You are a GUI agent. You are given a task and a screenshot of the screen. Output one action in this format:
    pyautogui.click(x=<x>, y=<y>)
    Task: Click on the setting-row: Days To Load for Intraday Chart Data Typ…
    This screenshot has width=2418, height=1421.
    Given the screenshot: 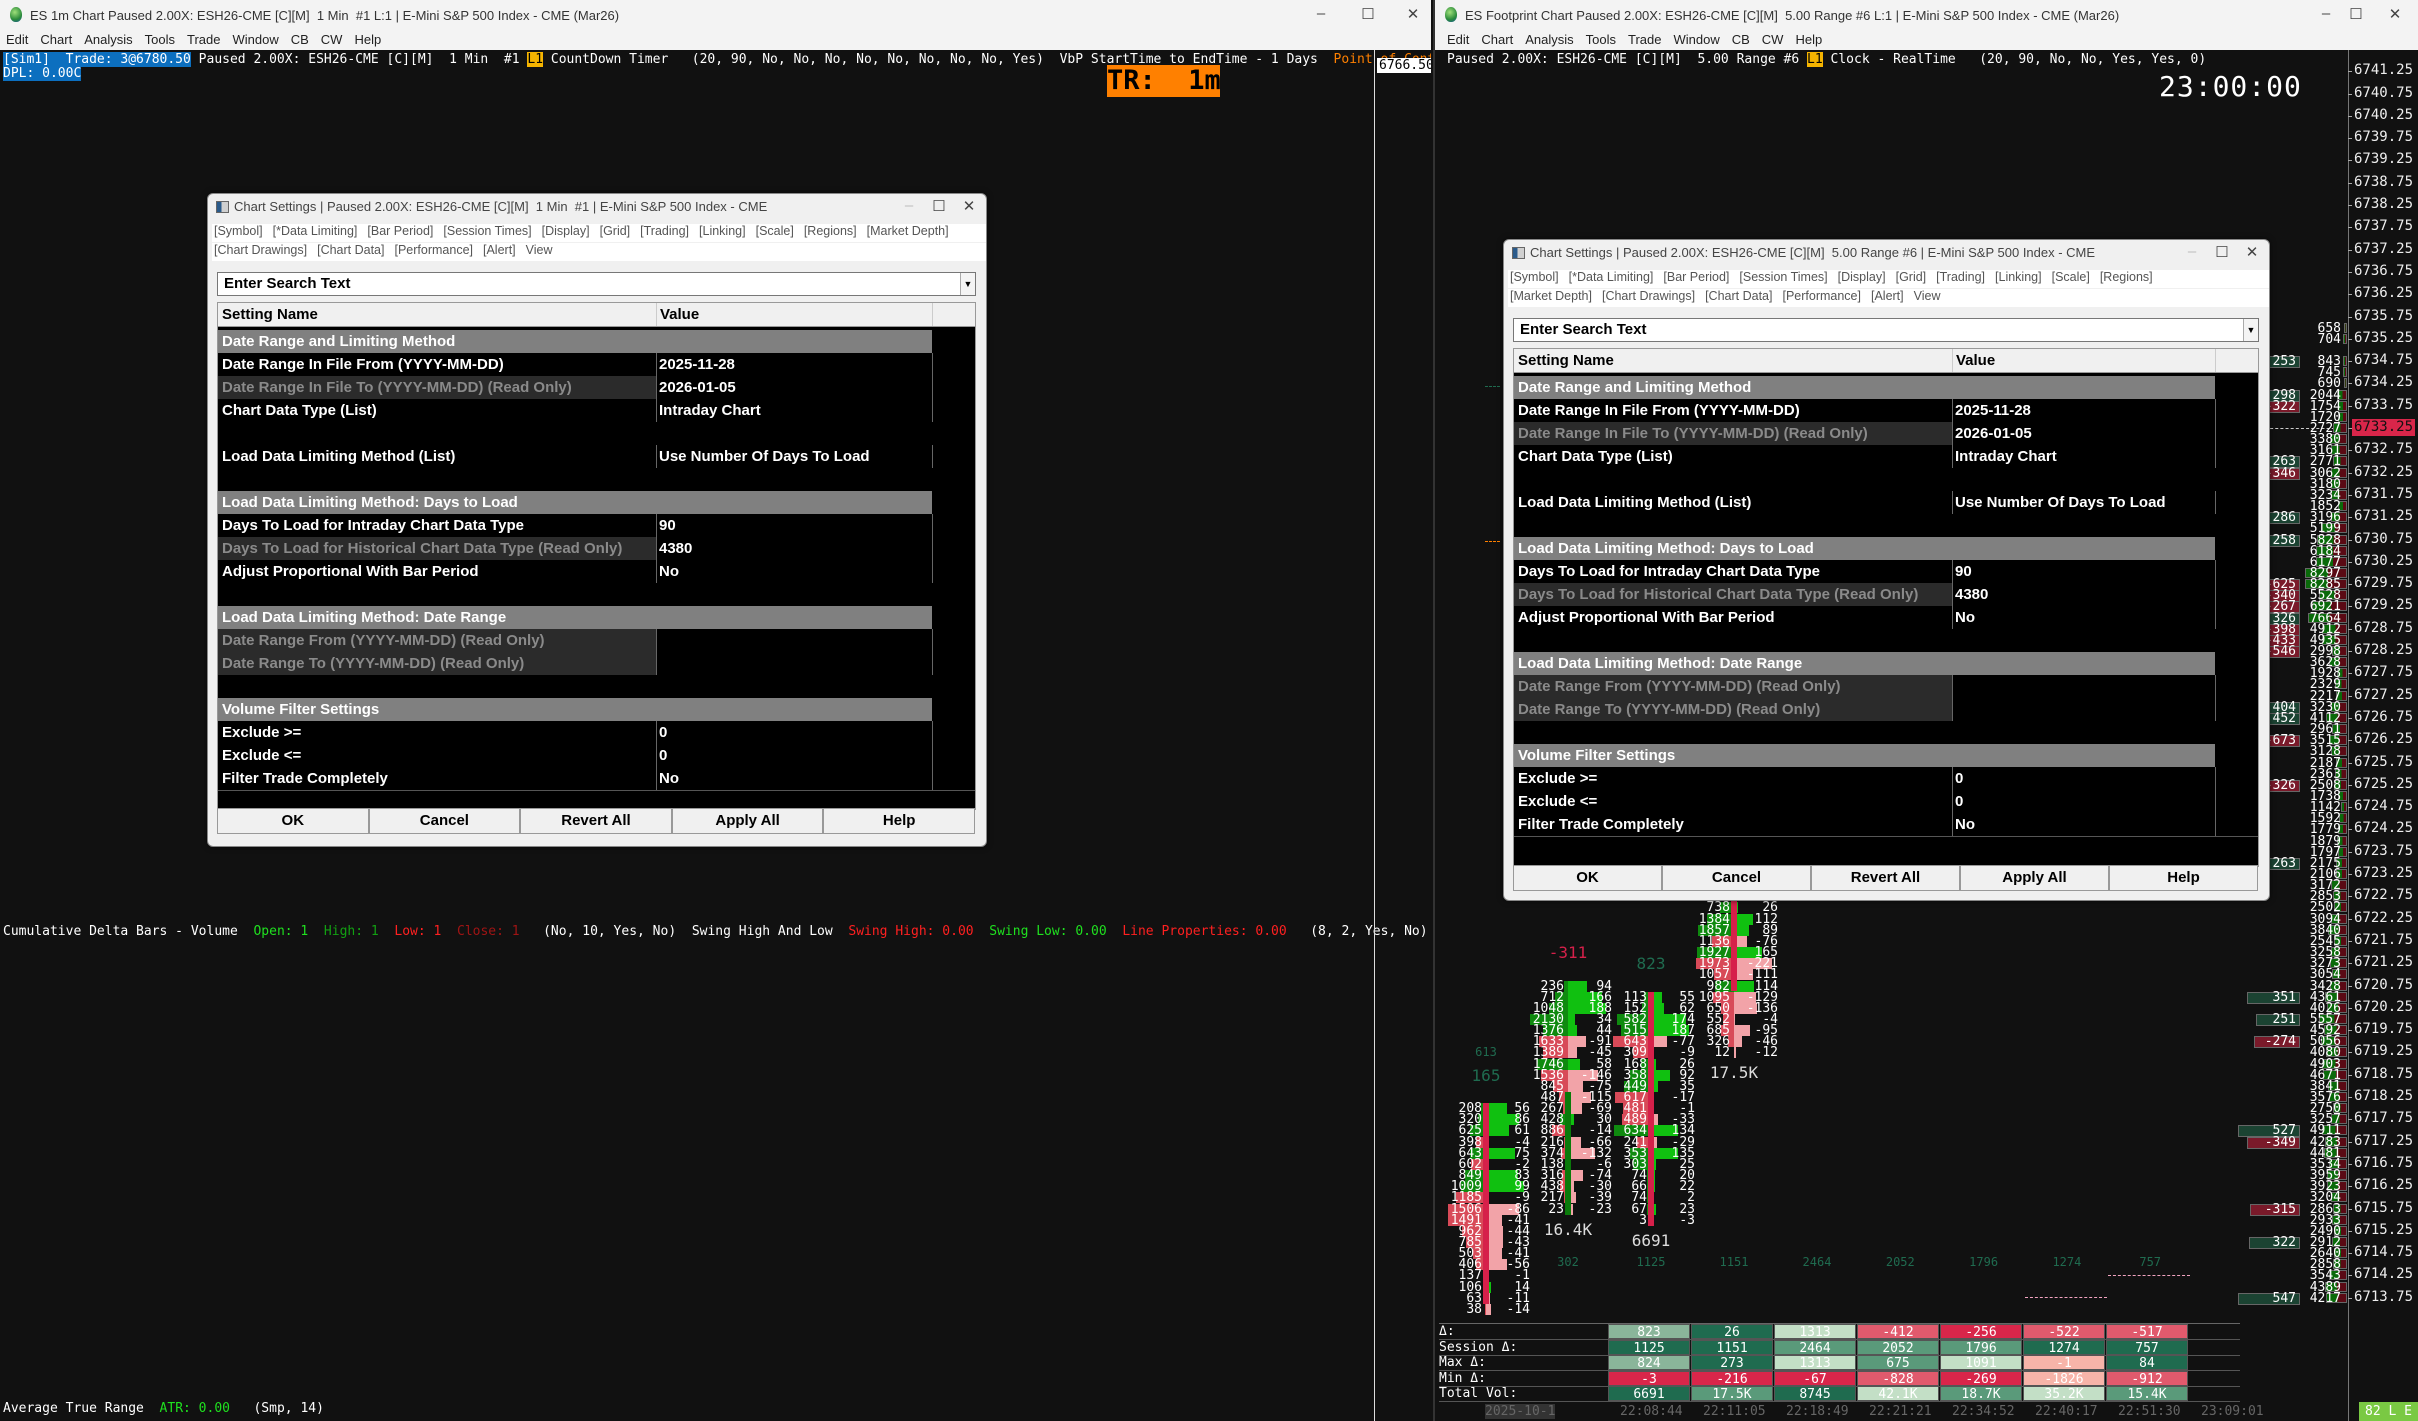 What is the action you would take?
    pyautogui.click(x=596, y=526)
    